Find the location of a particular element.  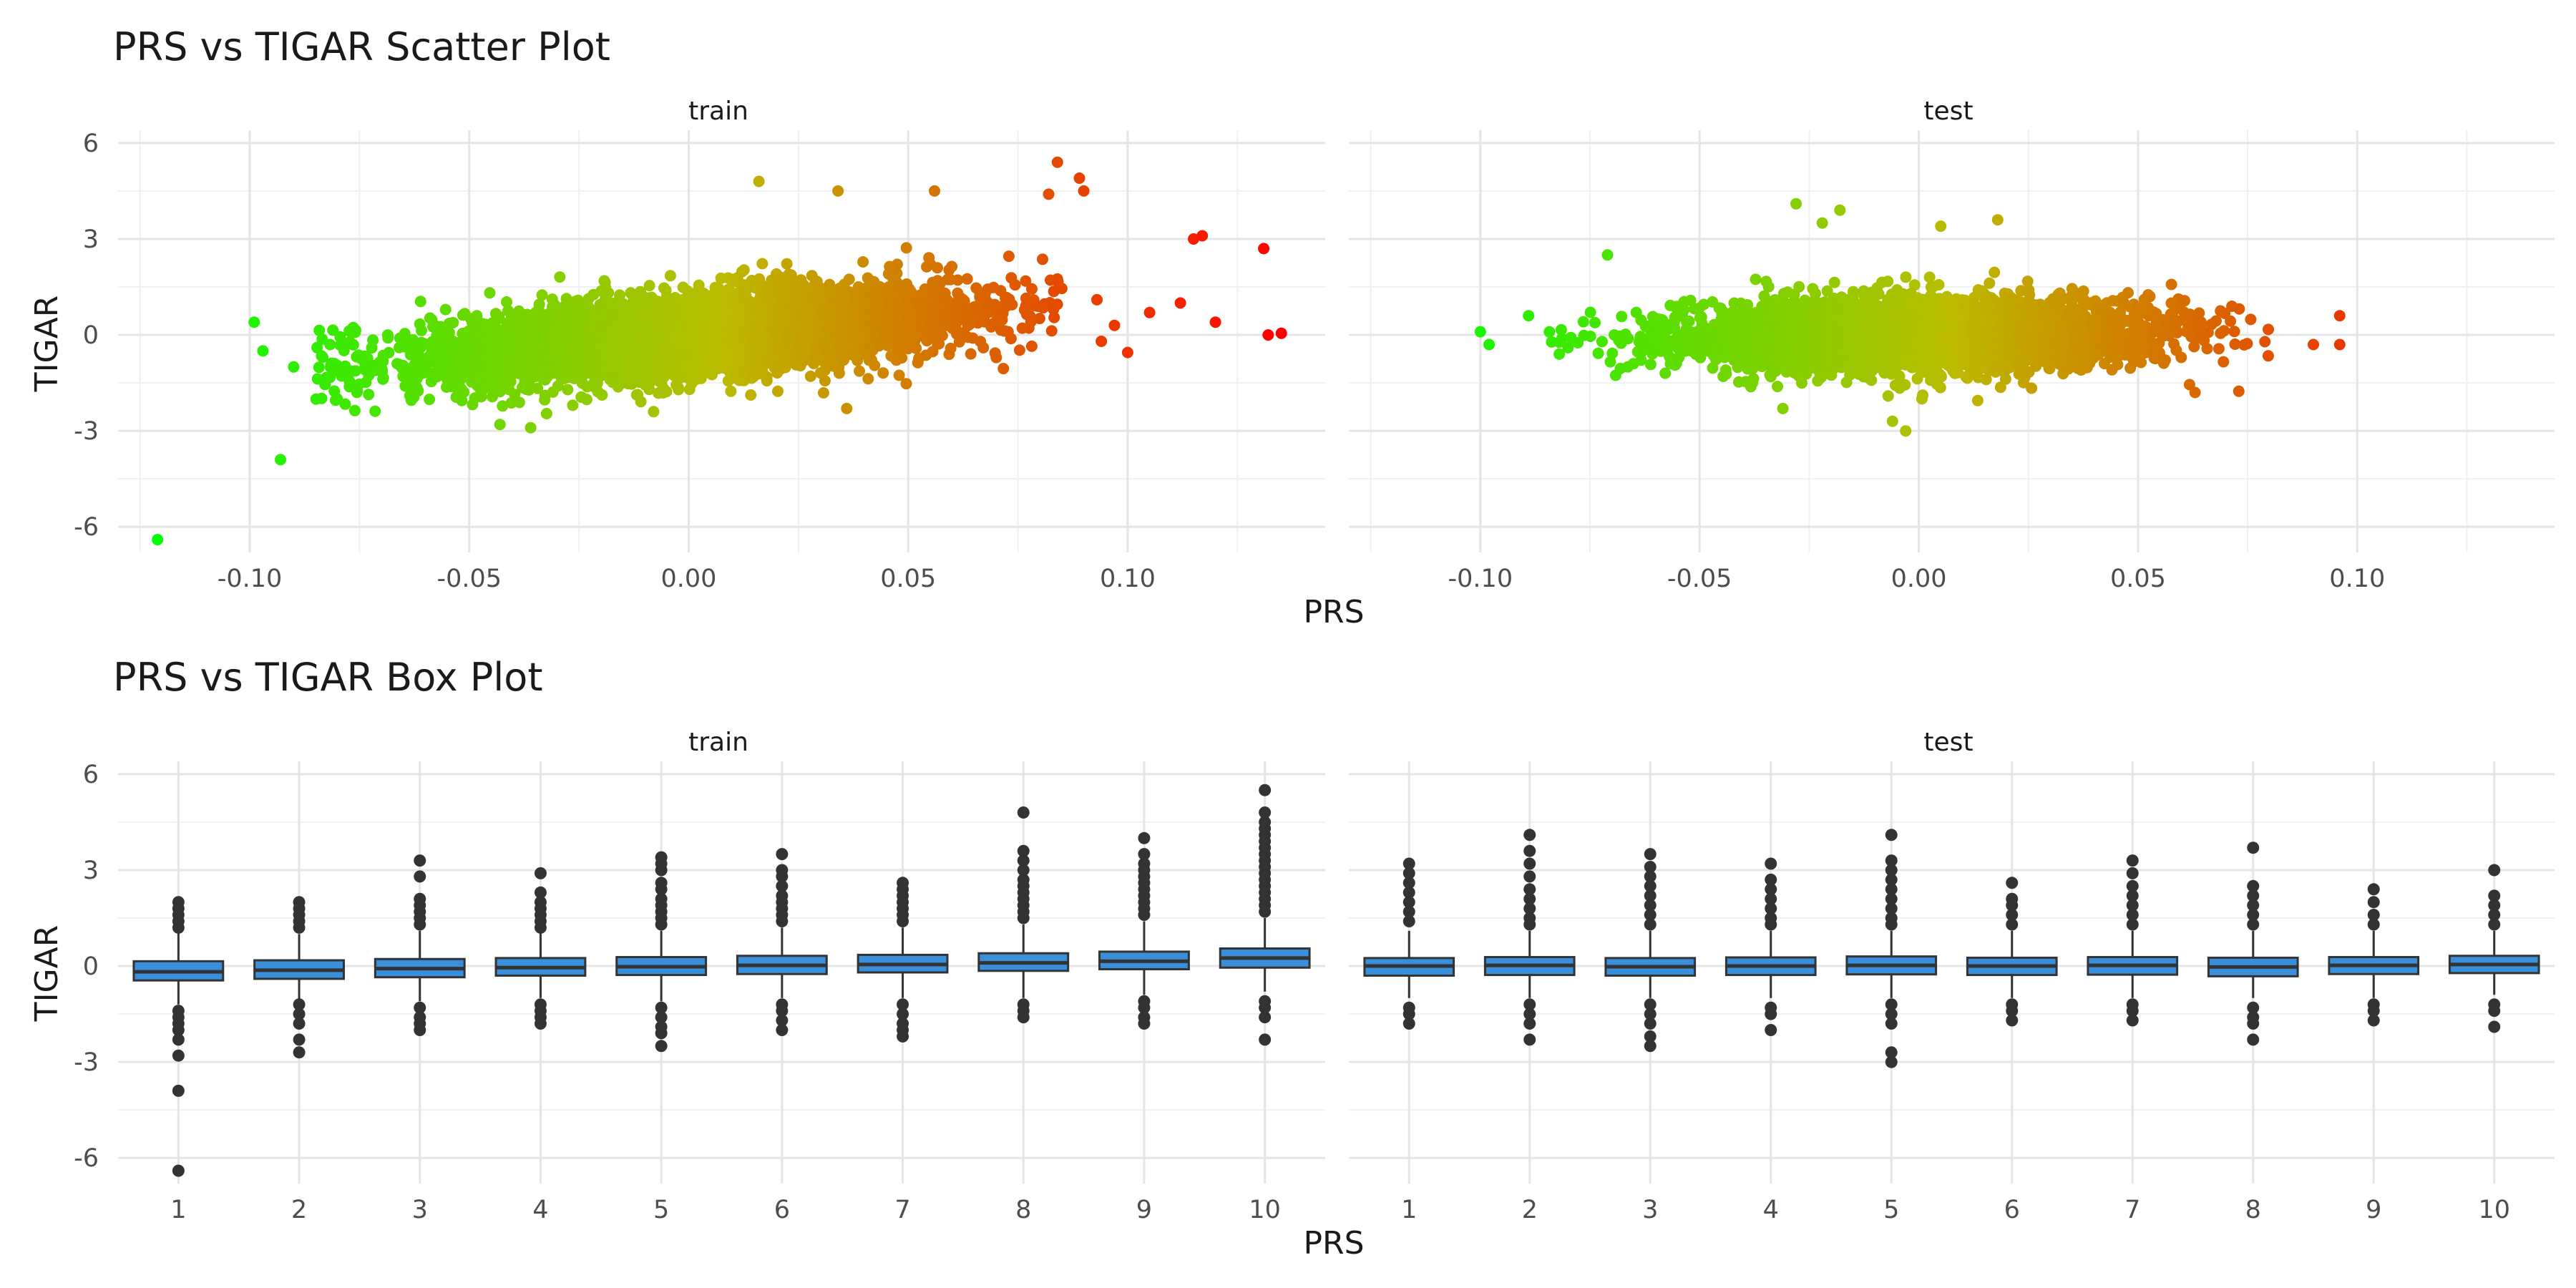

scatter-title: PRS vs TIGAR Scatter Plot is located at coordinates (361, 46).